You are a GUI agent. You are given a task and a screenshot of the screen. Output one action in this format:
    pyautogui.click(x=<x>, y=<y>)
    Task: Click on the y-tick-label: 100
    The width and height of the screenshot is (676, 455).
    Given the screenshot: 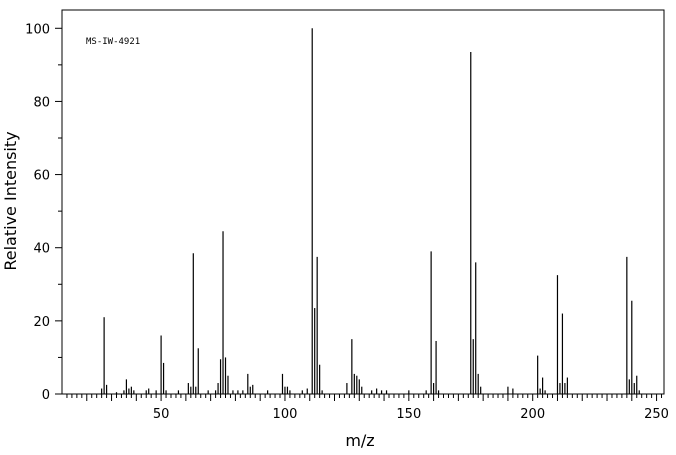 What is the action you would take?
    pyautogui.click(x=37, y=29)
    